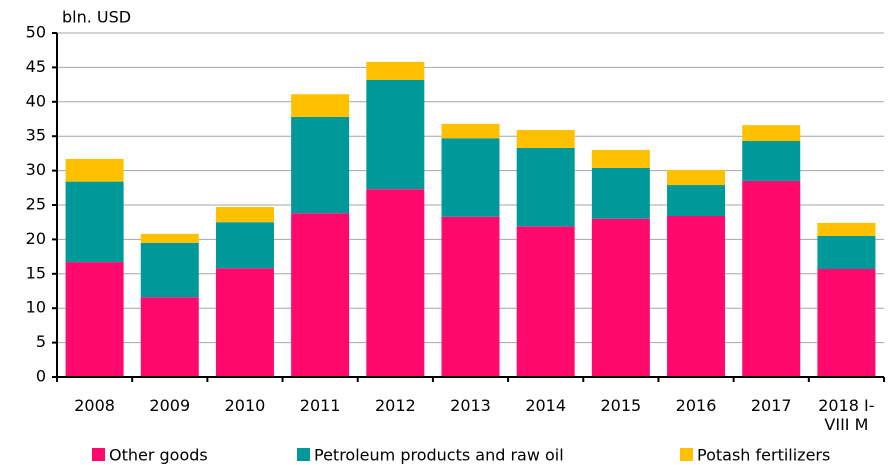 The width and height of the screenshot is (889, 465). What do you see at coordinates (36, 100) in the screenshot?
I see `y-tick-label: 40` at bounding box center [36, 100].